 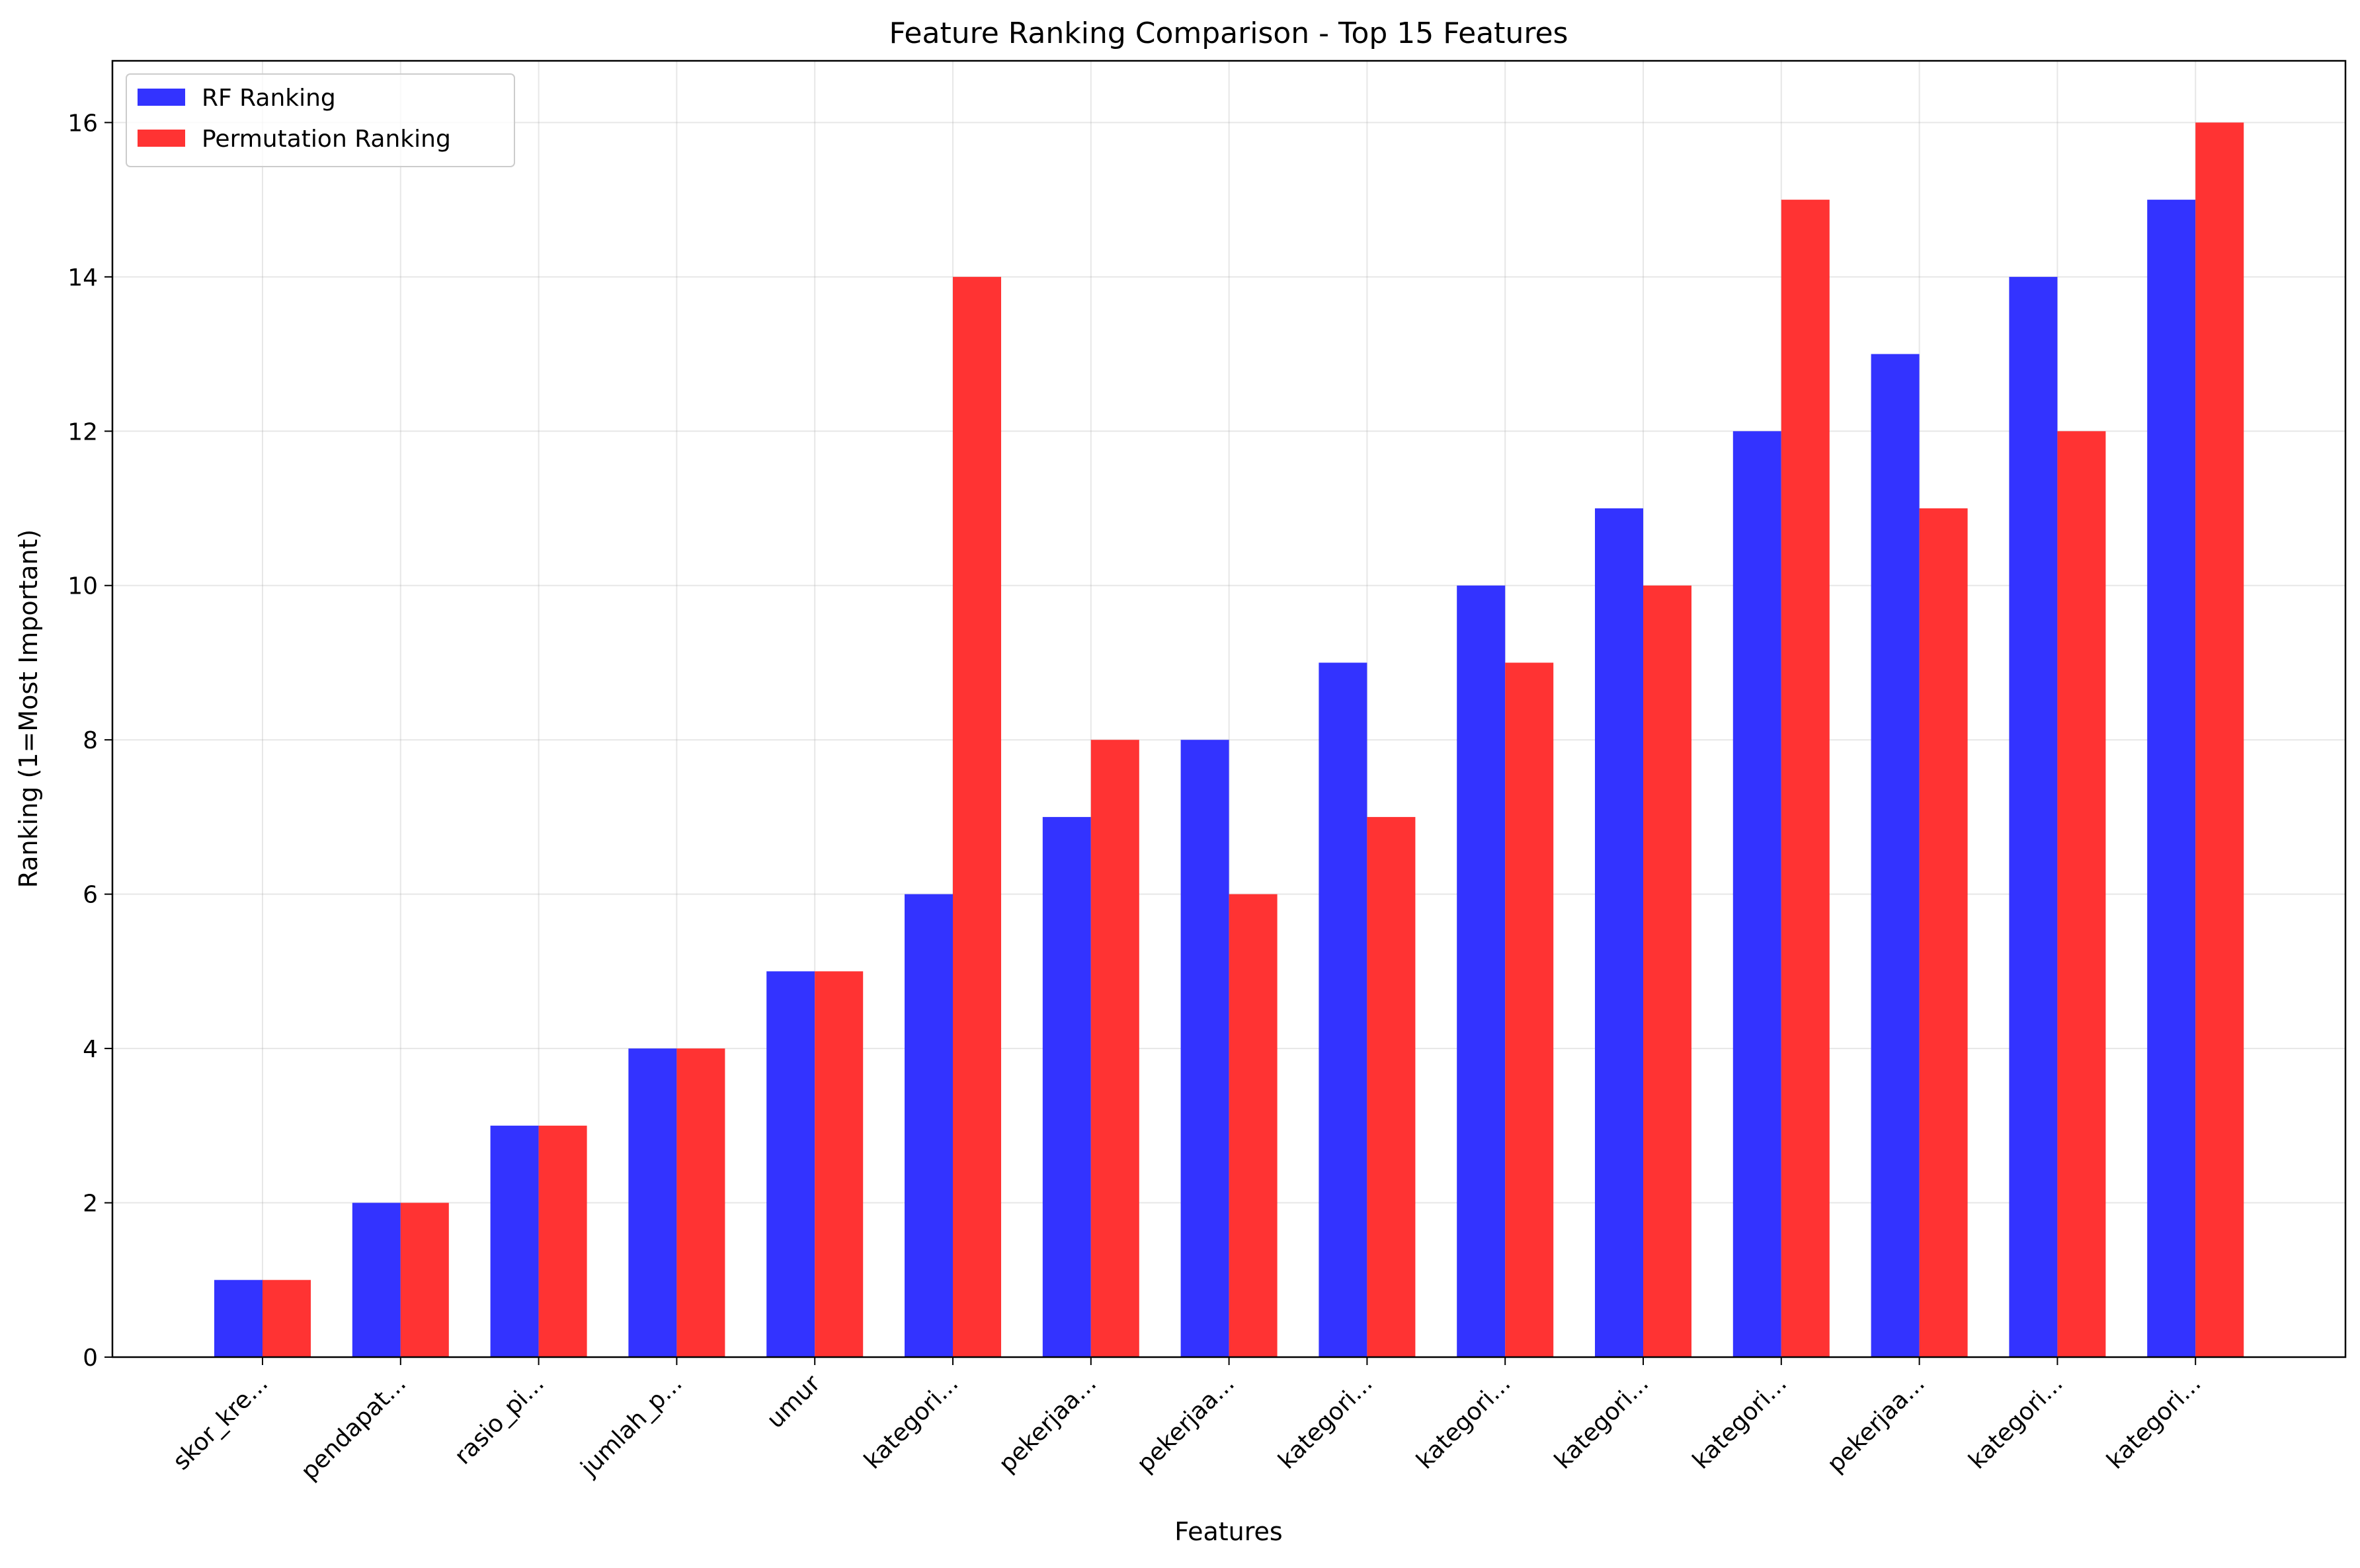 What do you see at coordinates (29, 708) in the screenshot?
I see `y-axis-label: Ranking (1=Most Important)` at bounding box center [29, 708].